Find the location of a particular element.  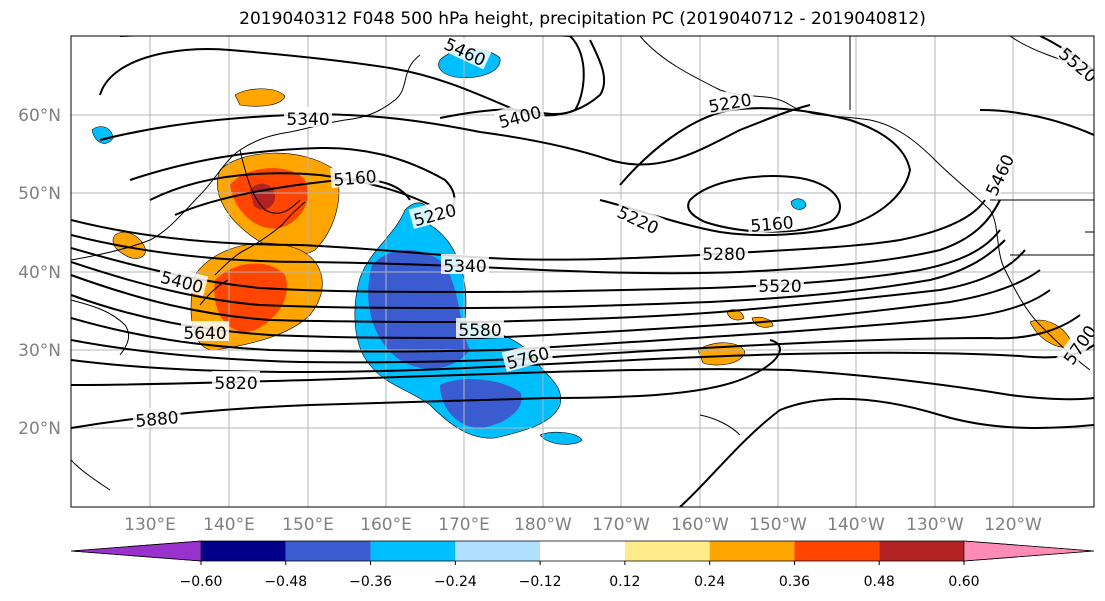

colorbar is located at coordinates (582, 551).